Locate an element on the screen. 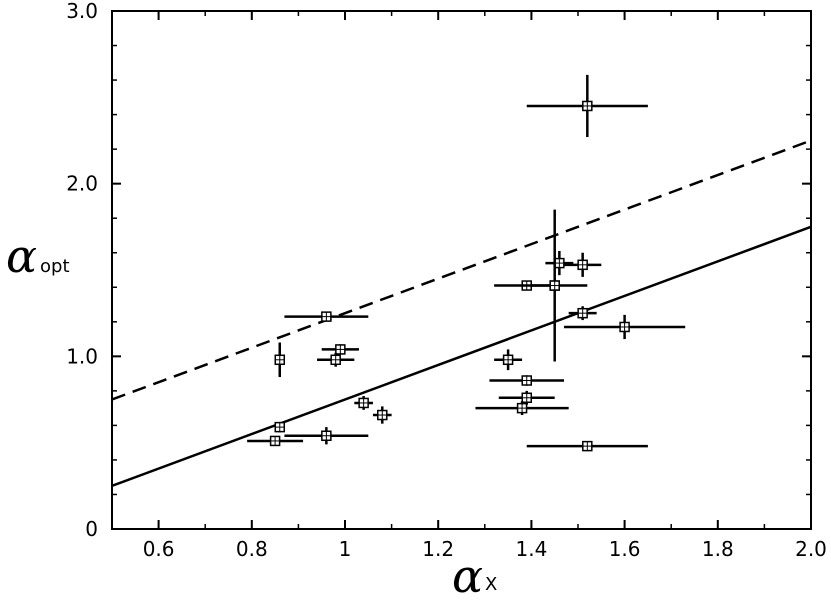  y-axis-symbol: α is located at coordinates (21, 256).